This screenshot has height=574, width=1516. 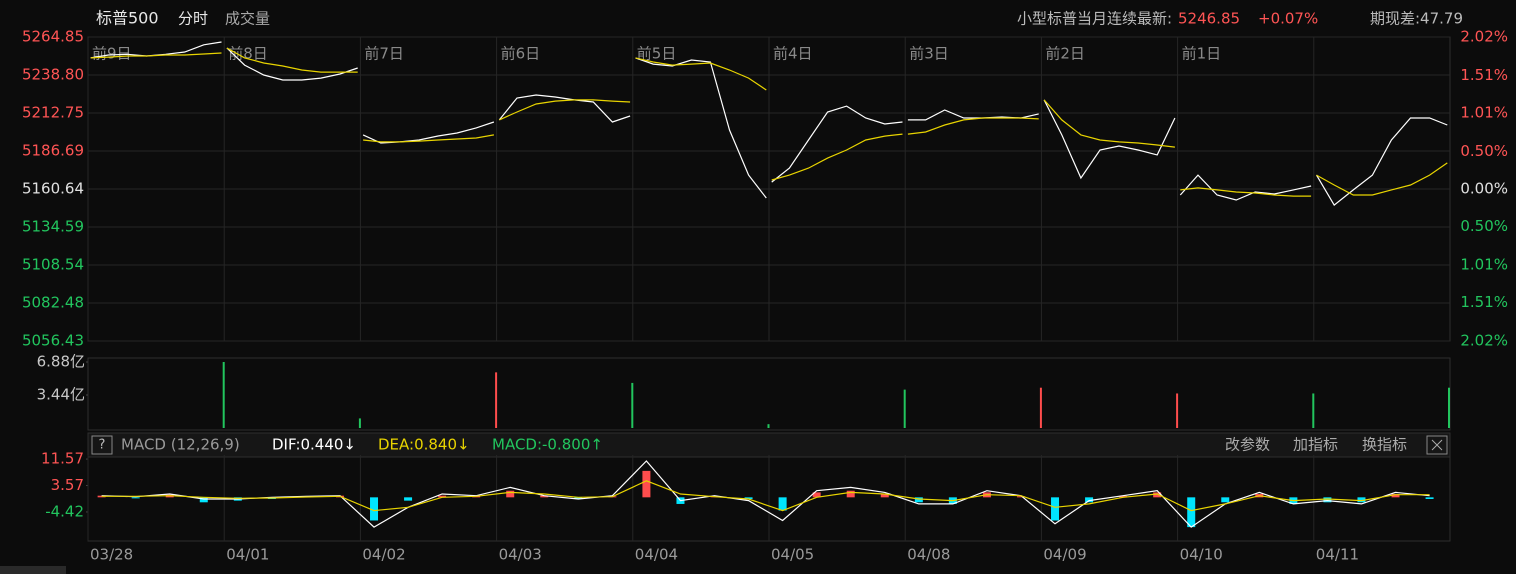 What do you see at coordinates (53, 112) in the screenshot?
I see `y-tick-label: 5212.75` at bounding box center [53, 112].